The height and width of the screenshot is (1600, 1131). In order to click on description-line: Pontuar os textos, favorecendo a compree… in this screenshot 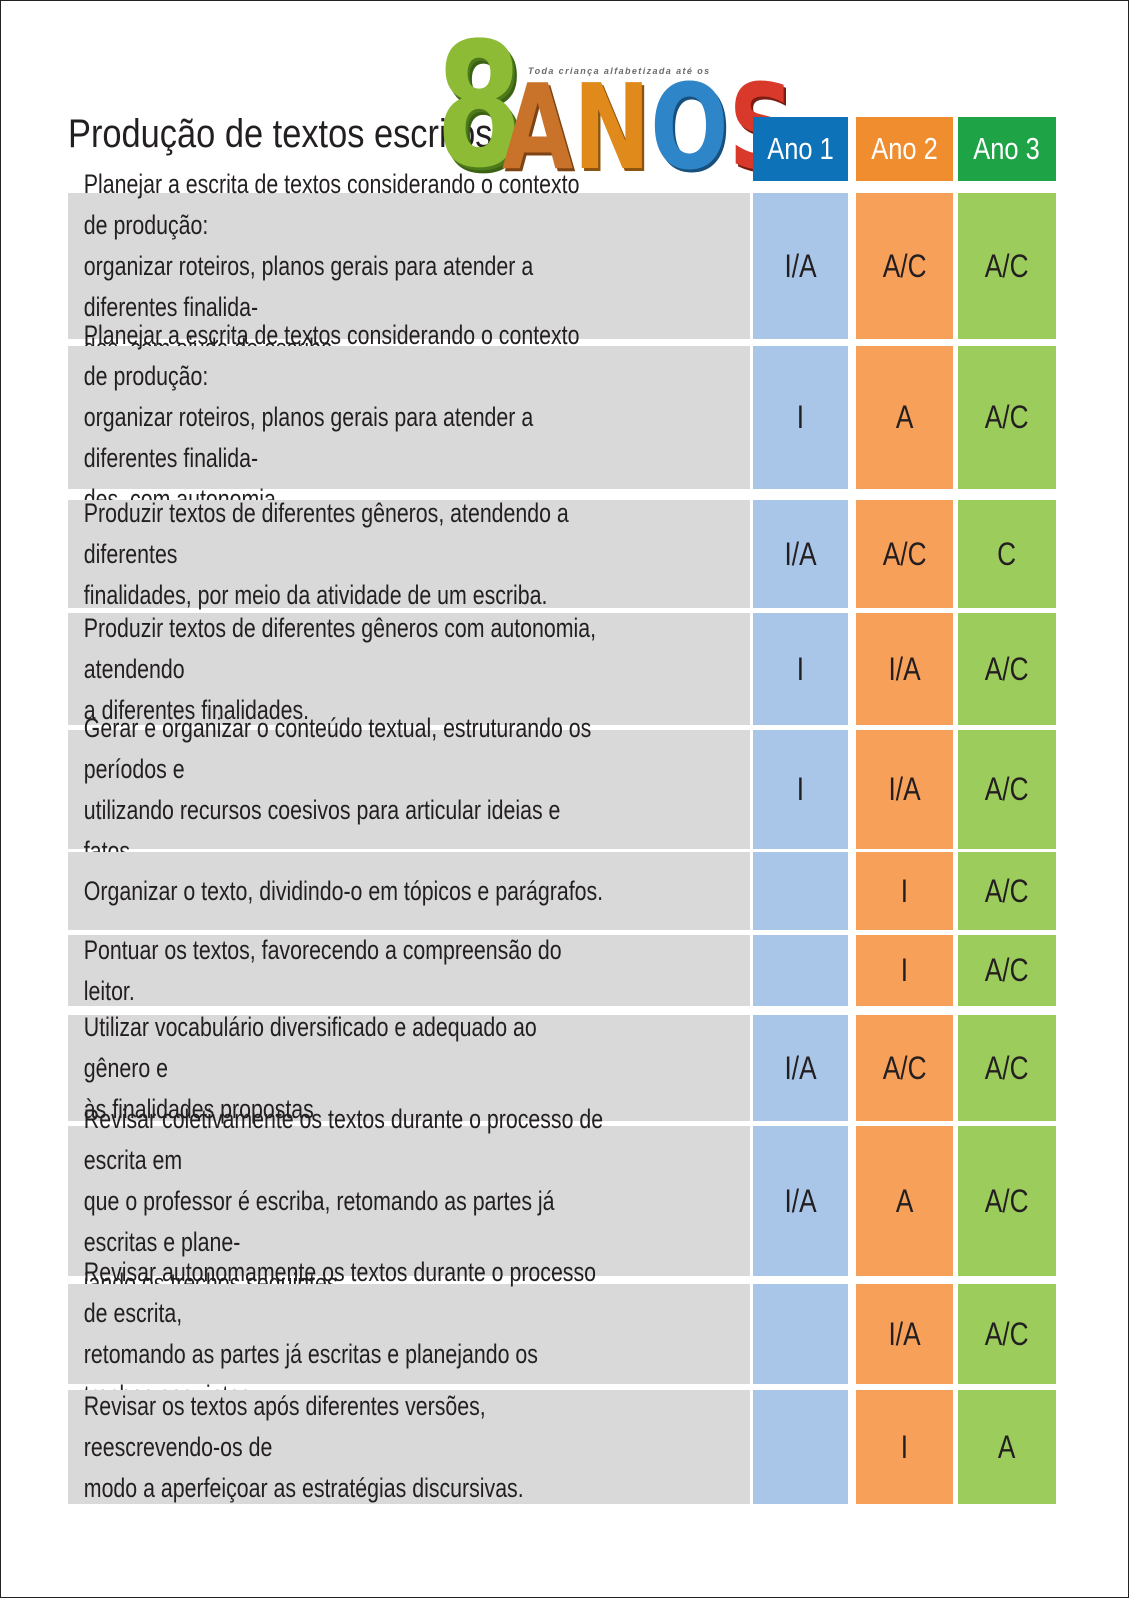, I will do `click(322, 970)`.